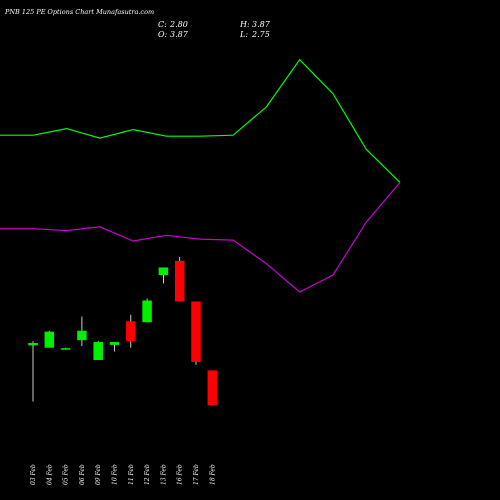 Image resolution: width=500 pixels, height=500 pixels. I want to click on close-label: C:, so click(162, 24).